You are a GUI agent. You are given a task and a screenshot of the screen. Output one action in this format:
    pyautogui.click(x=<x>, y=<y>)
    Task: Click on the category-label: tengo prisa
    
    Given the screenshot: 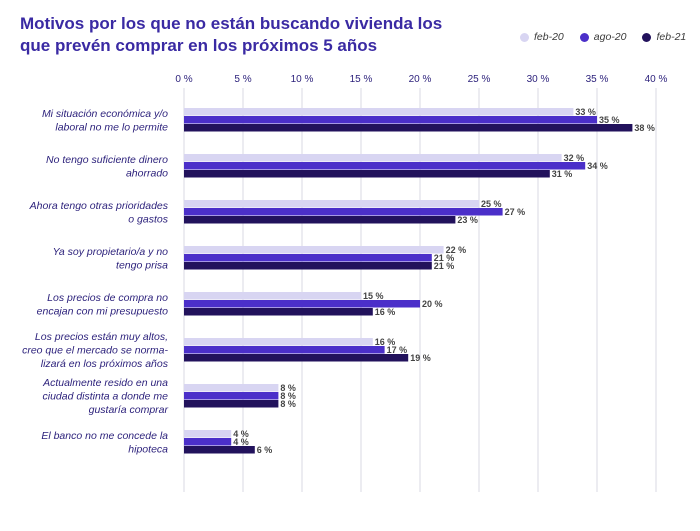 What is the action you would take?
    pyautogui.click(x=142, y=265)
    